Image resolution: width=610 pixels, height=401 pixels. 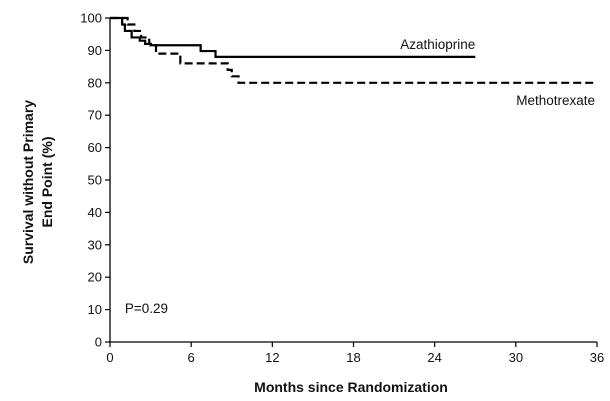 What do you see at coordinates (95, 309) in the screenshot?
I see `y-tick-label: 10` at bounding box center [95, 309].